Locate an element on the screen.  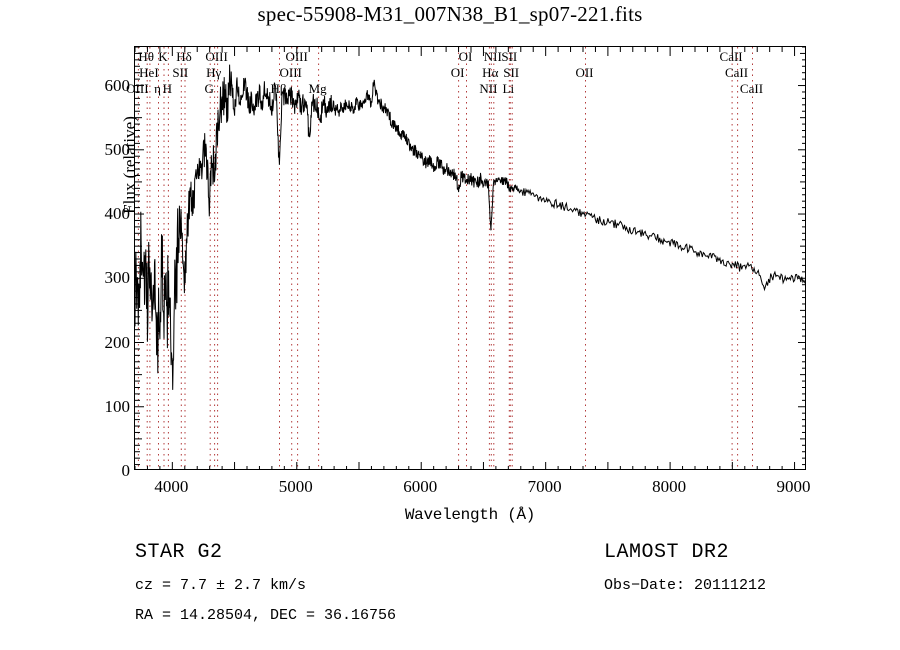
x-tick-6000: 6000 is located at coordinates (420, 486).